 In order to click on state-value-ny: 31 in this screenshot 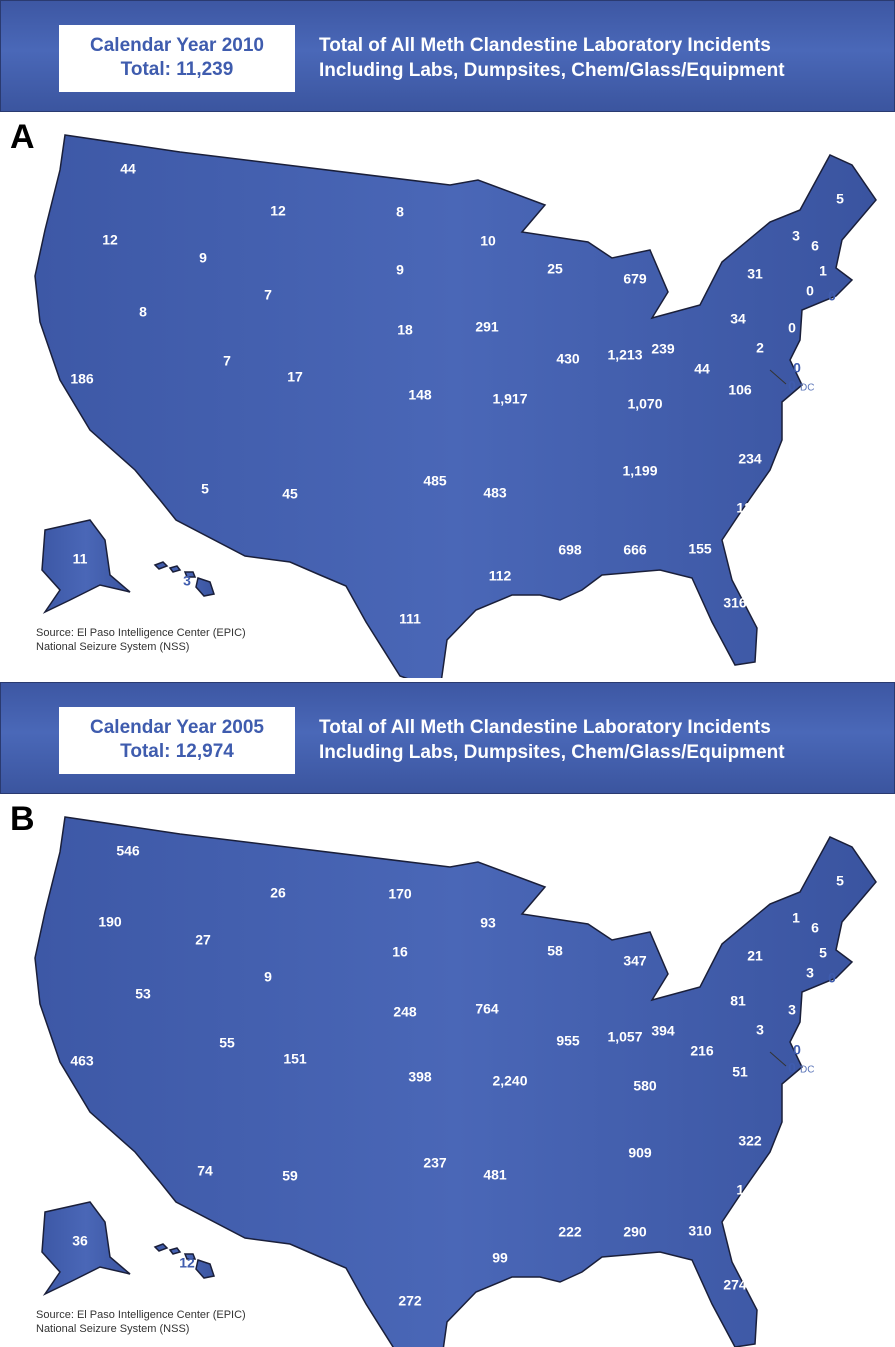, I will do `click(755, 274)`.